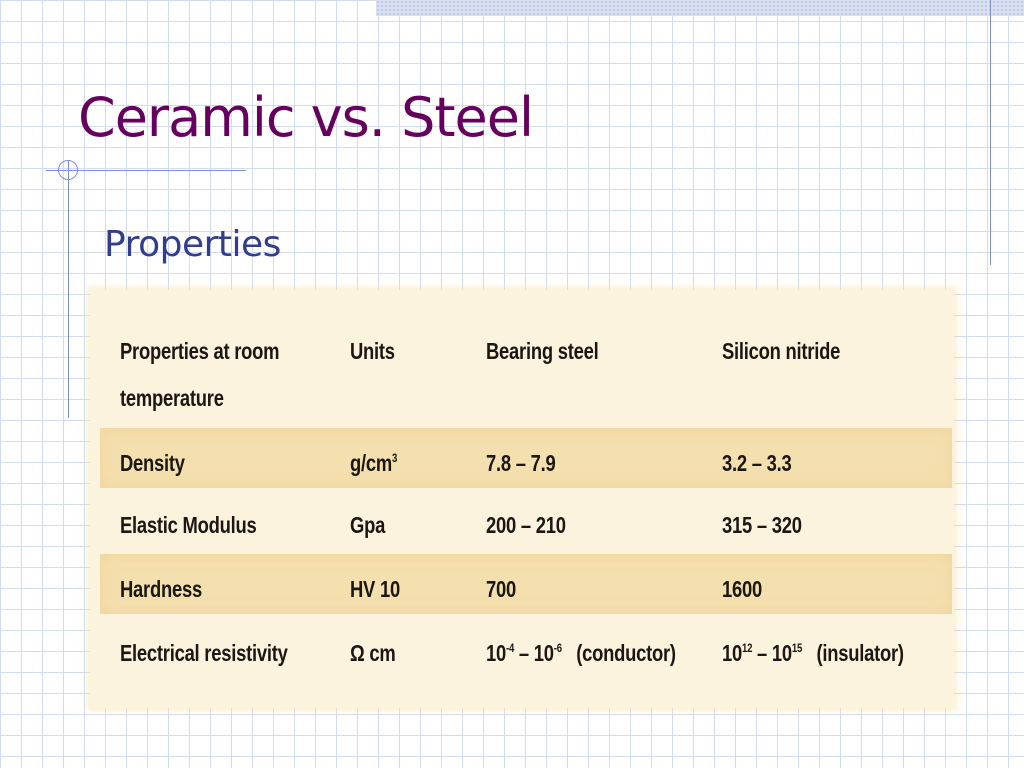 Image resolution: width=1024 pixels, height=768 pixels. I want to click on slide-title: Ceramic vs. Steel, so click(306, 117).